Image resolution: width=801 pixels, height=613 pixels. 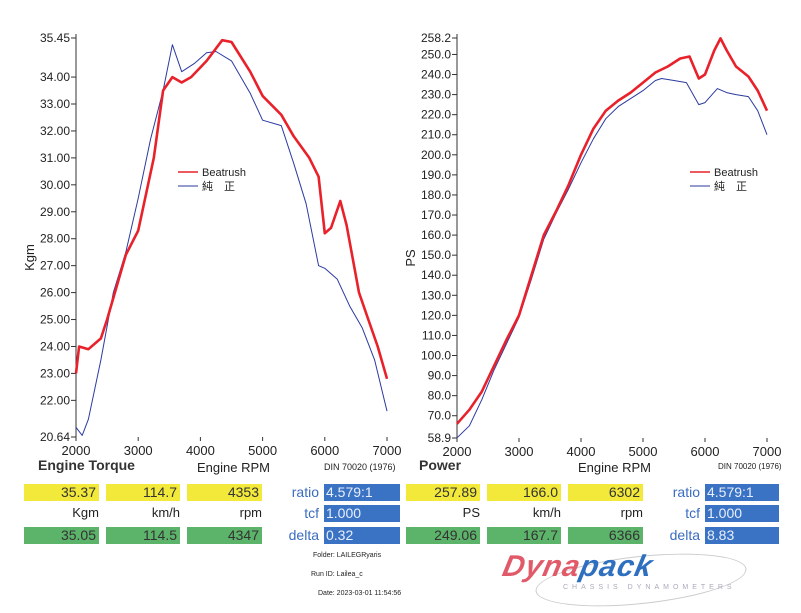 What do you see at coordinates (224, 535) in the screenshot?
I see `torque-stock-rpm: 4347` at bounding box center [224, 535].